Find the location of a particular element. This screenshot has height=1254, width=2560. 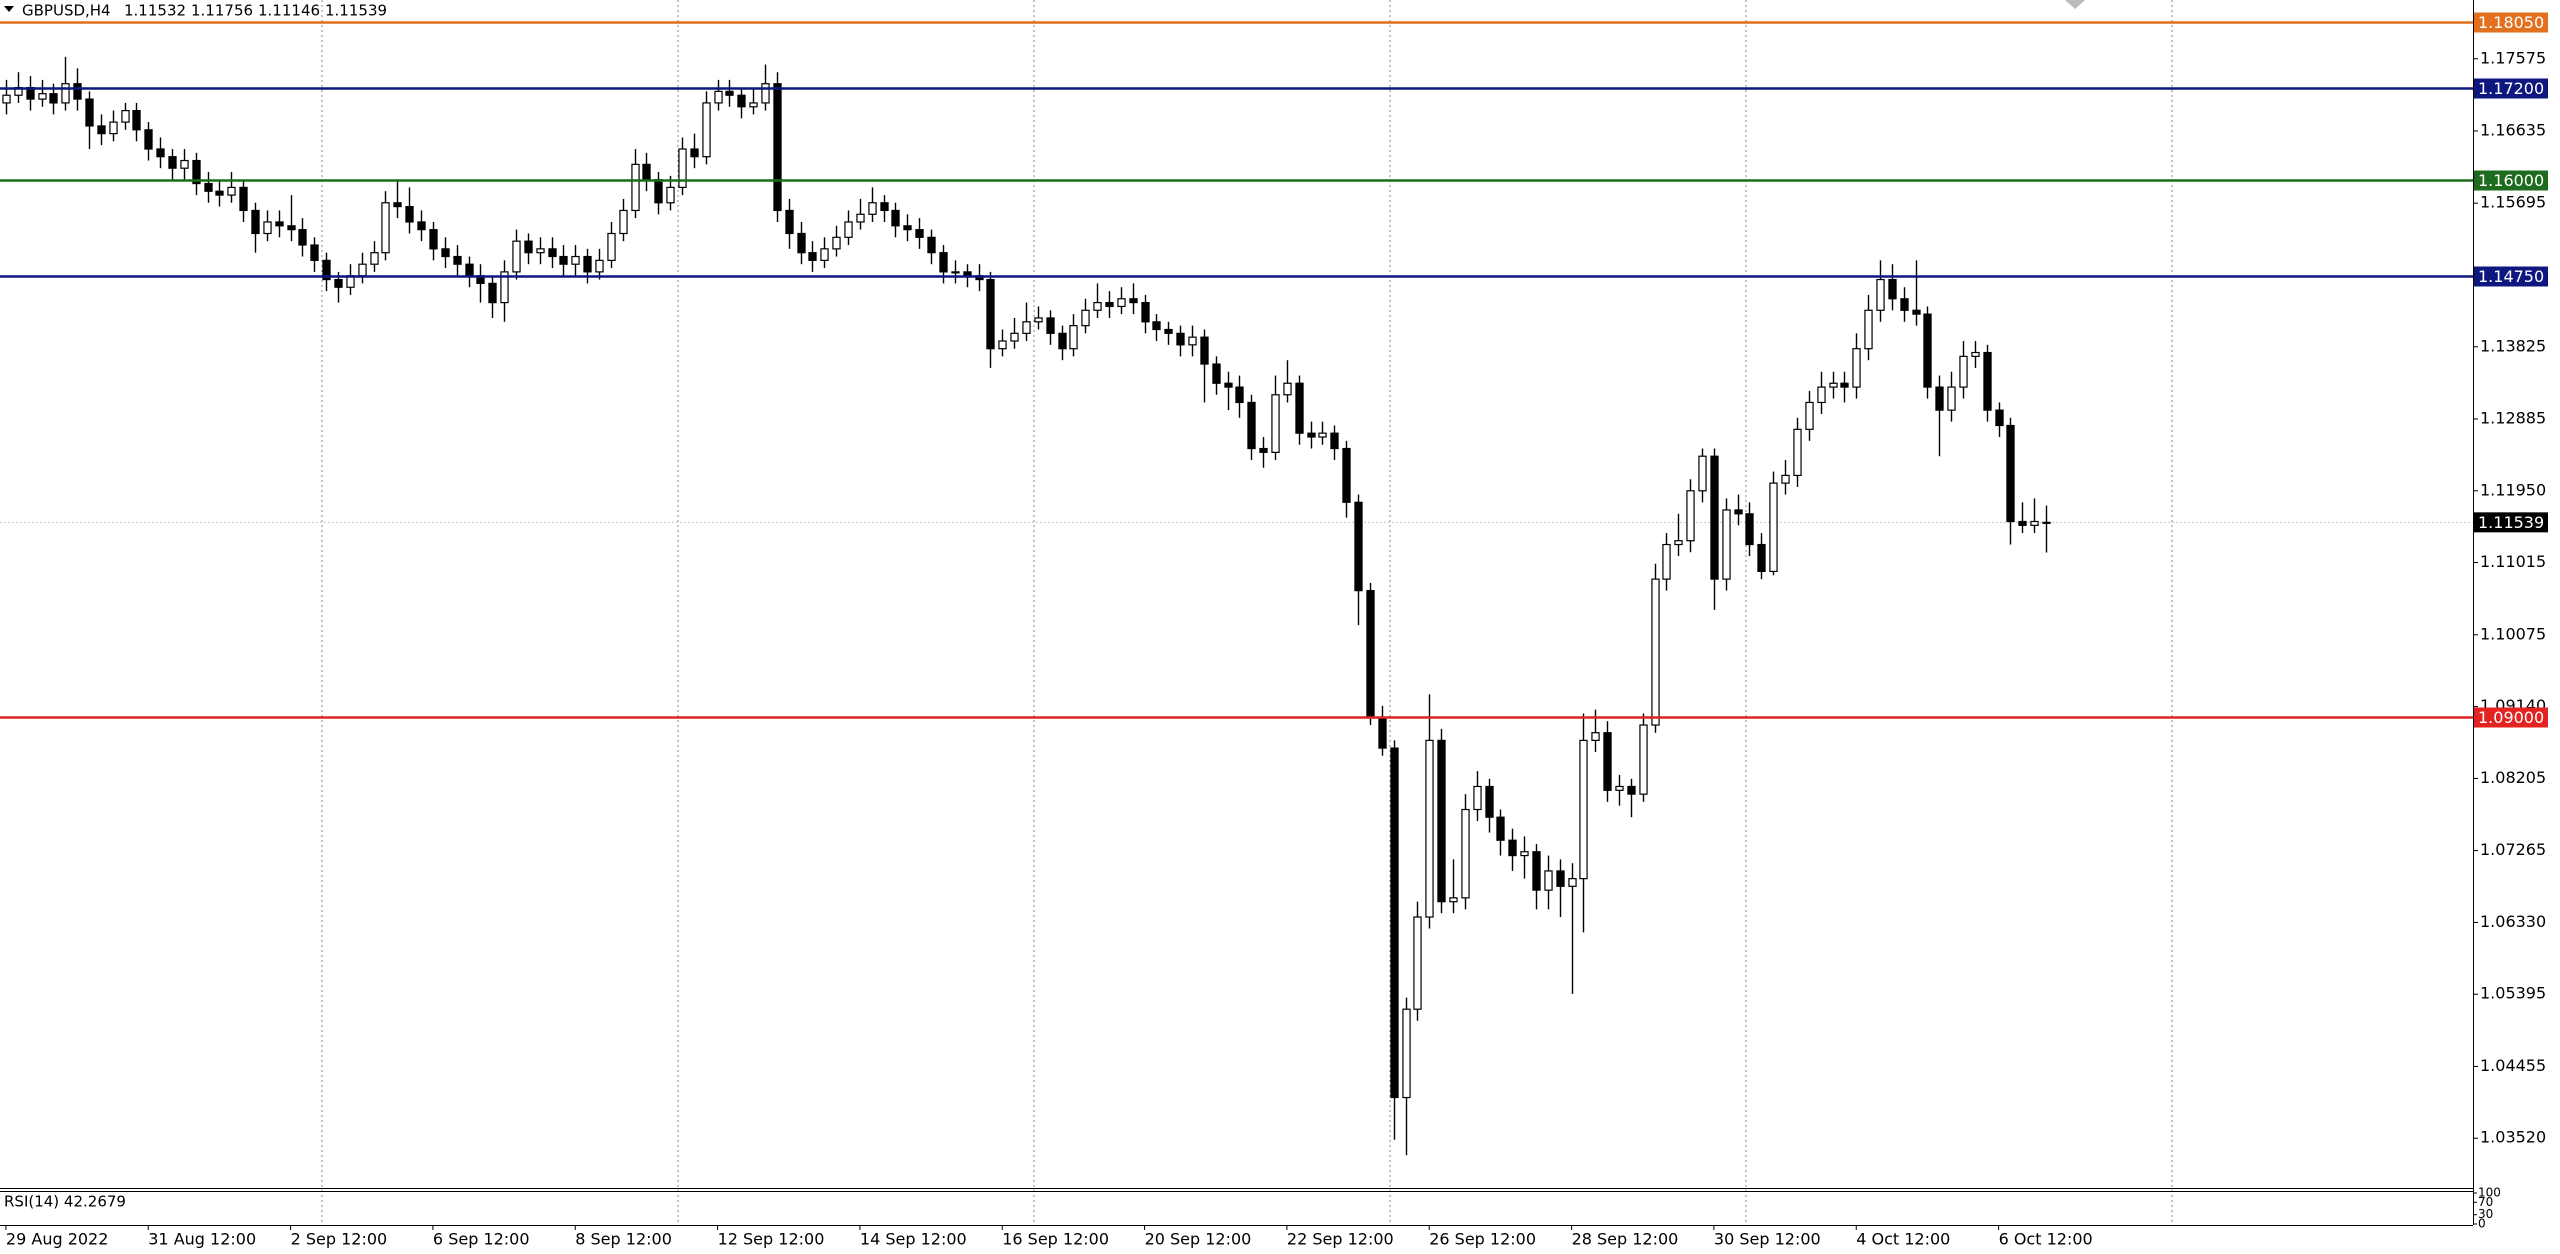

last-price-box is located at coordinates (2511, 522).